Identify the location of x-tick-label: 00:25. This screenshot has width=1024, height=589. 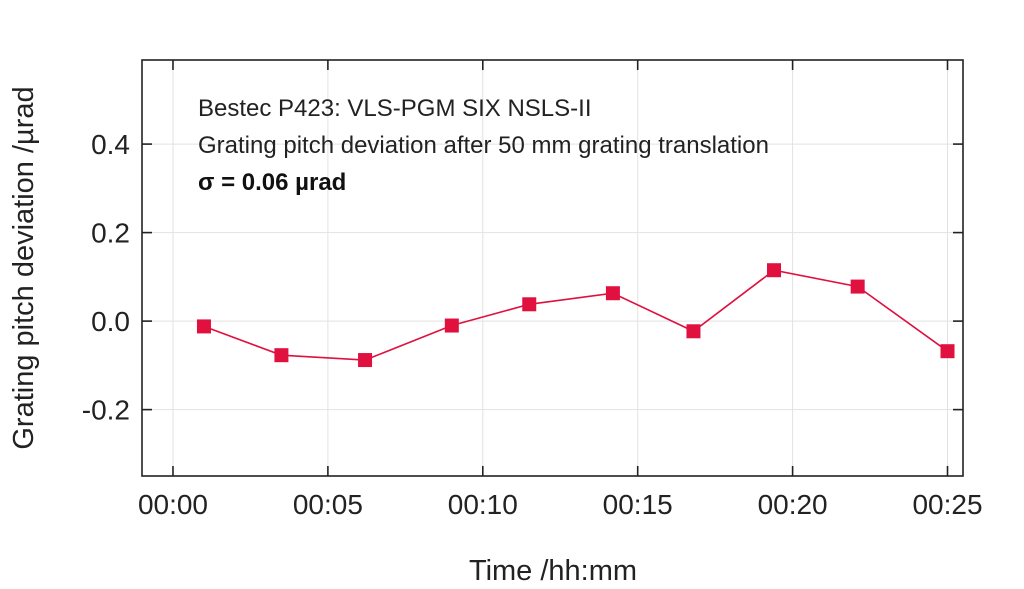
(947, 504).